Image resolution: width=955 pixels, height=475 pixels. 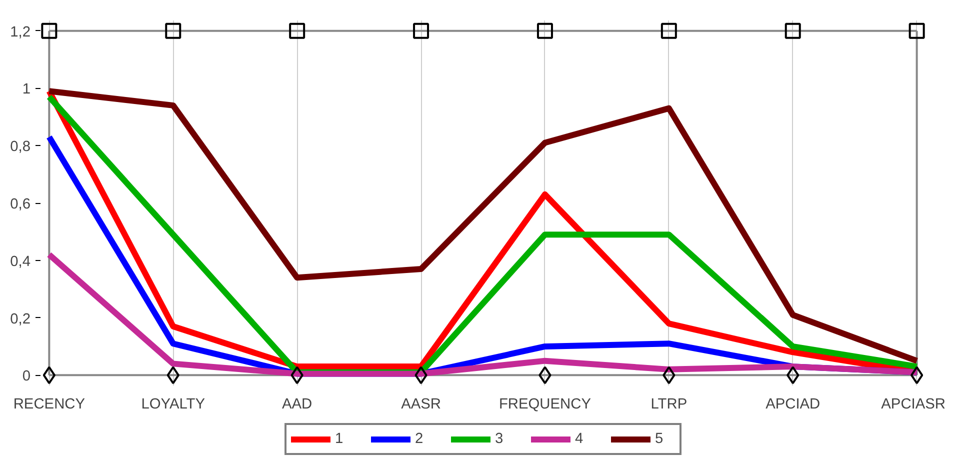 What do you see at coordinates (579, 439) in the screenshot?
I see `legend-label: 4` at bounding box center [579, 439].